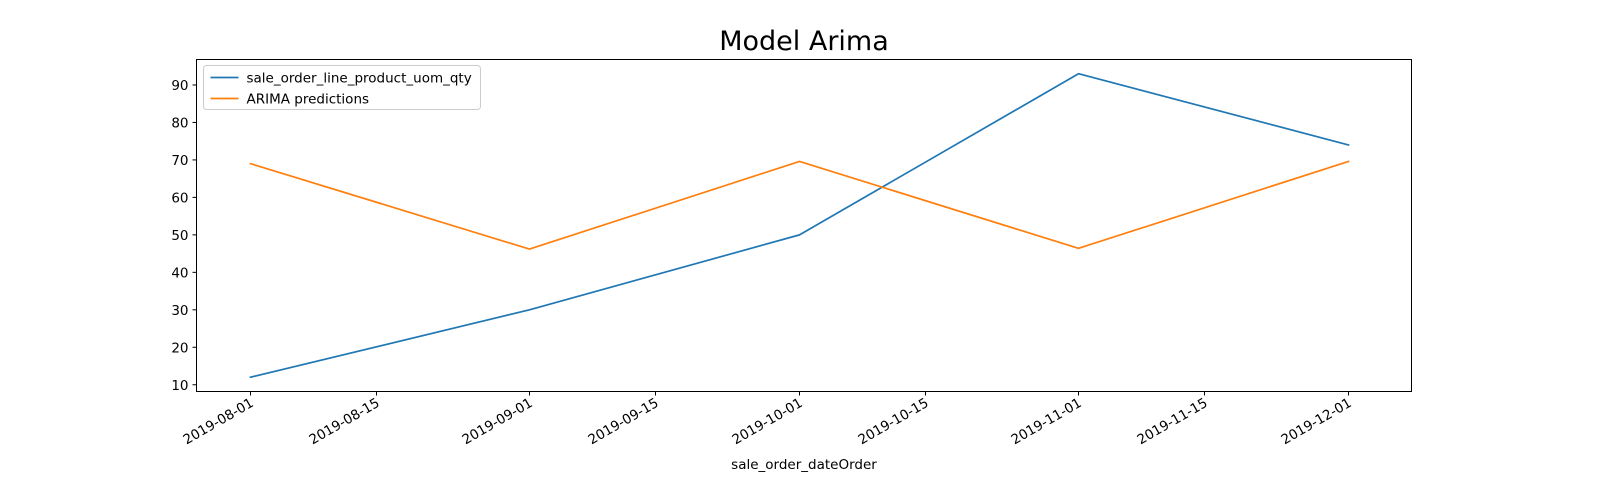  Describe the element at coordinates (219, 421) in the screenshot. I see `x-tick-label: 2019-08-01` at that location.